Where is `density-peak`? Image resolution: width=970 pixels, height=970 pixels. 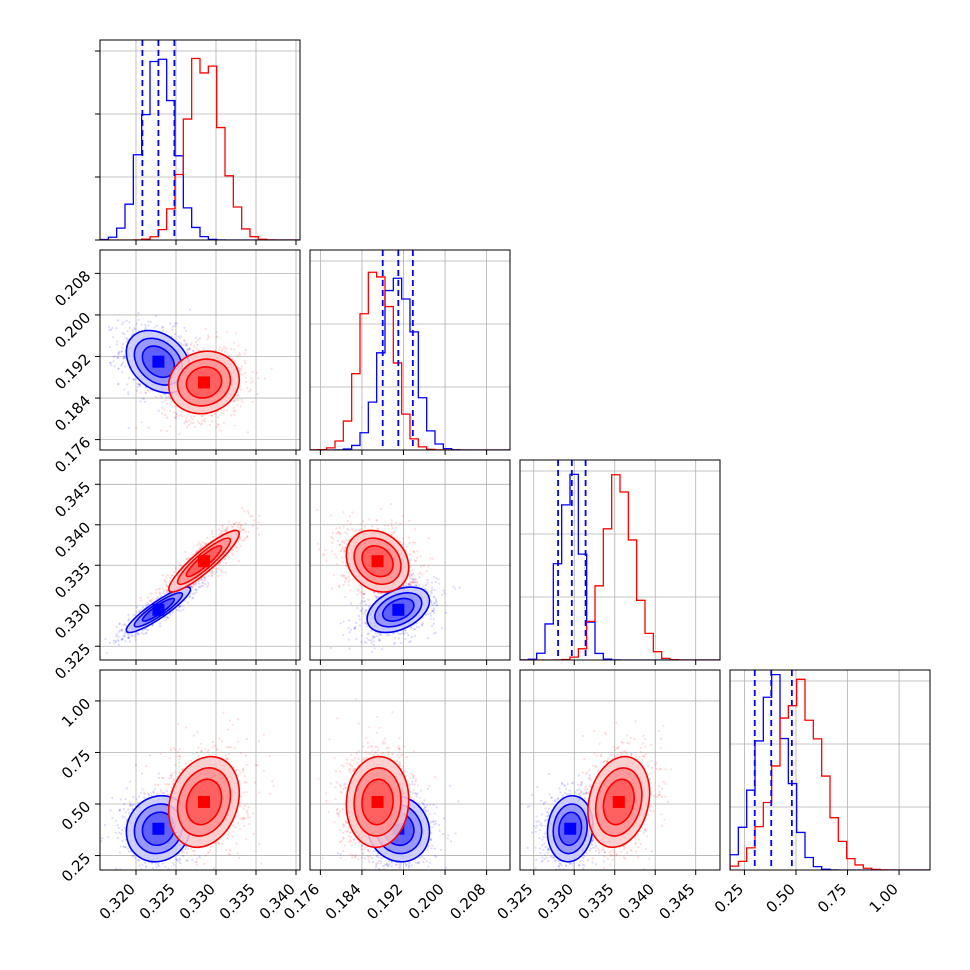
density-peak is located at coordinates (158, 361).